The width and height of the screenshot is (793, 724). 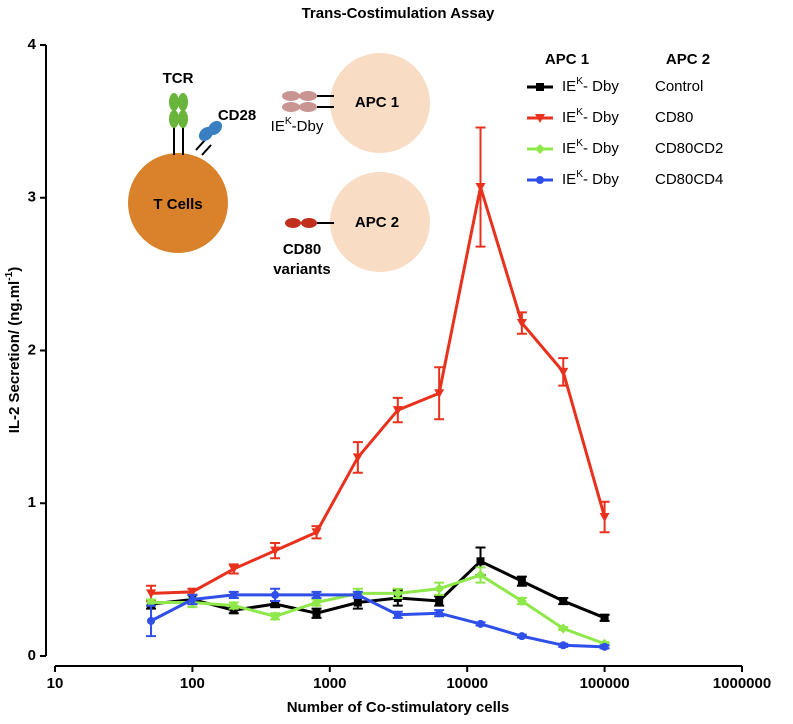 What do you see at coordinates (674, 117) in the screenshot?
I see `legend-label: CD80` at bounding box center [674, 117].